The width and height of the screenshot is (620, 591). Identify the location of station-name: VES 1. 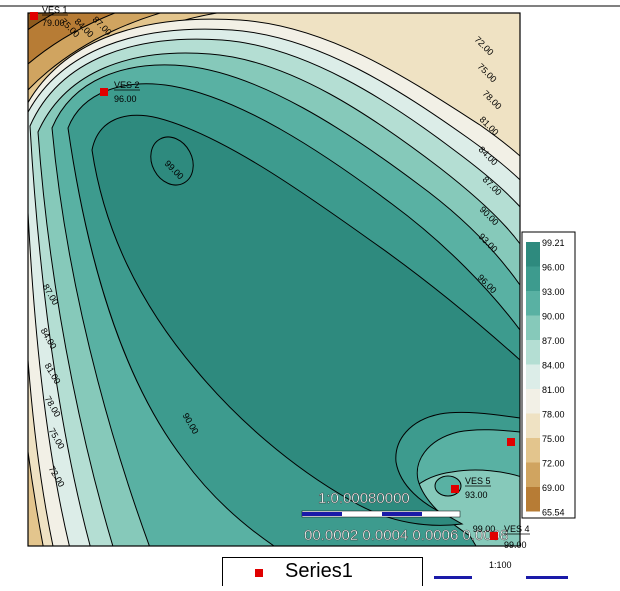
(55, 10).